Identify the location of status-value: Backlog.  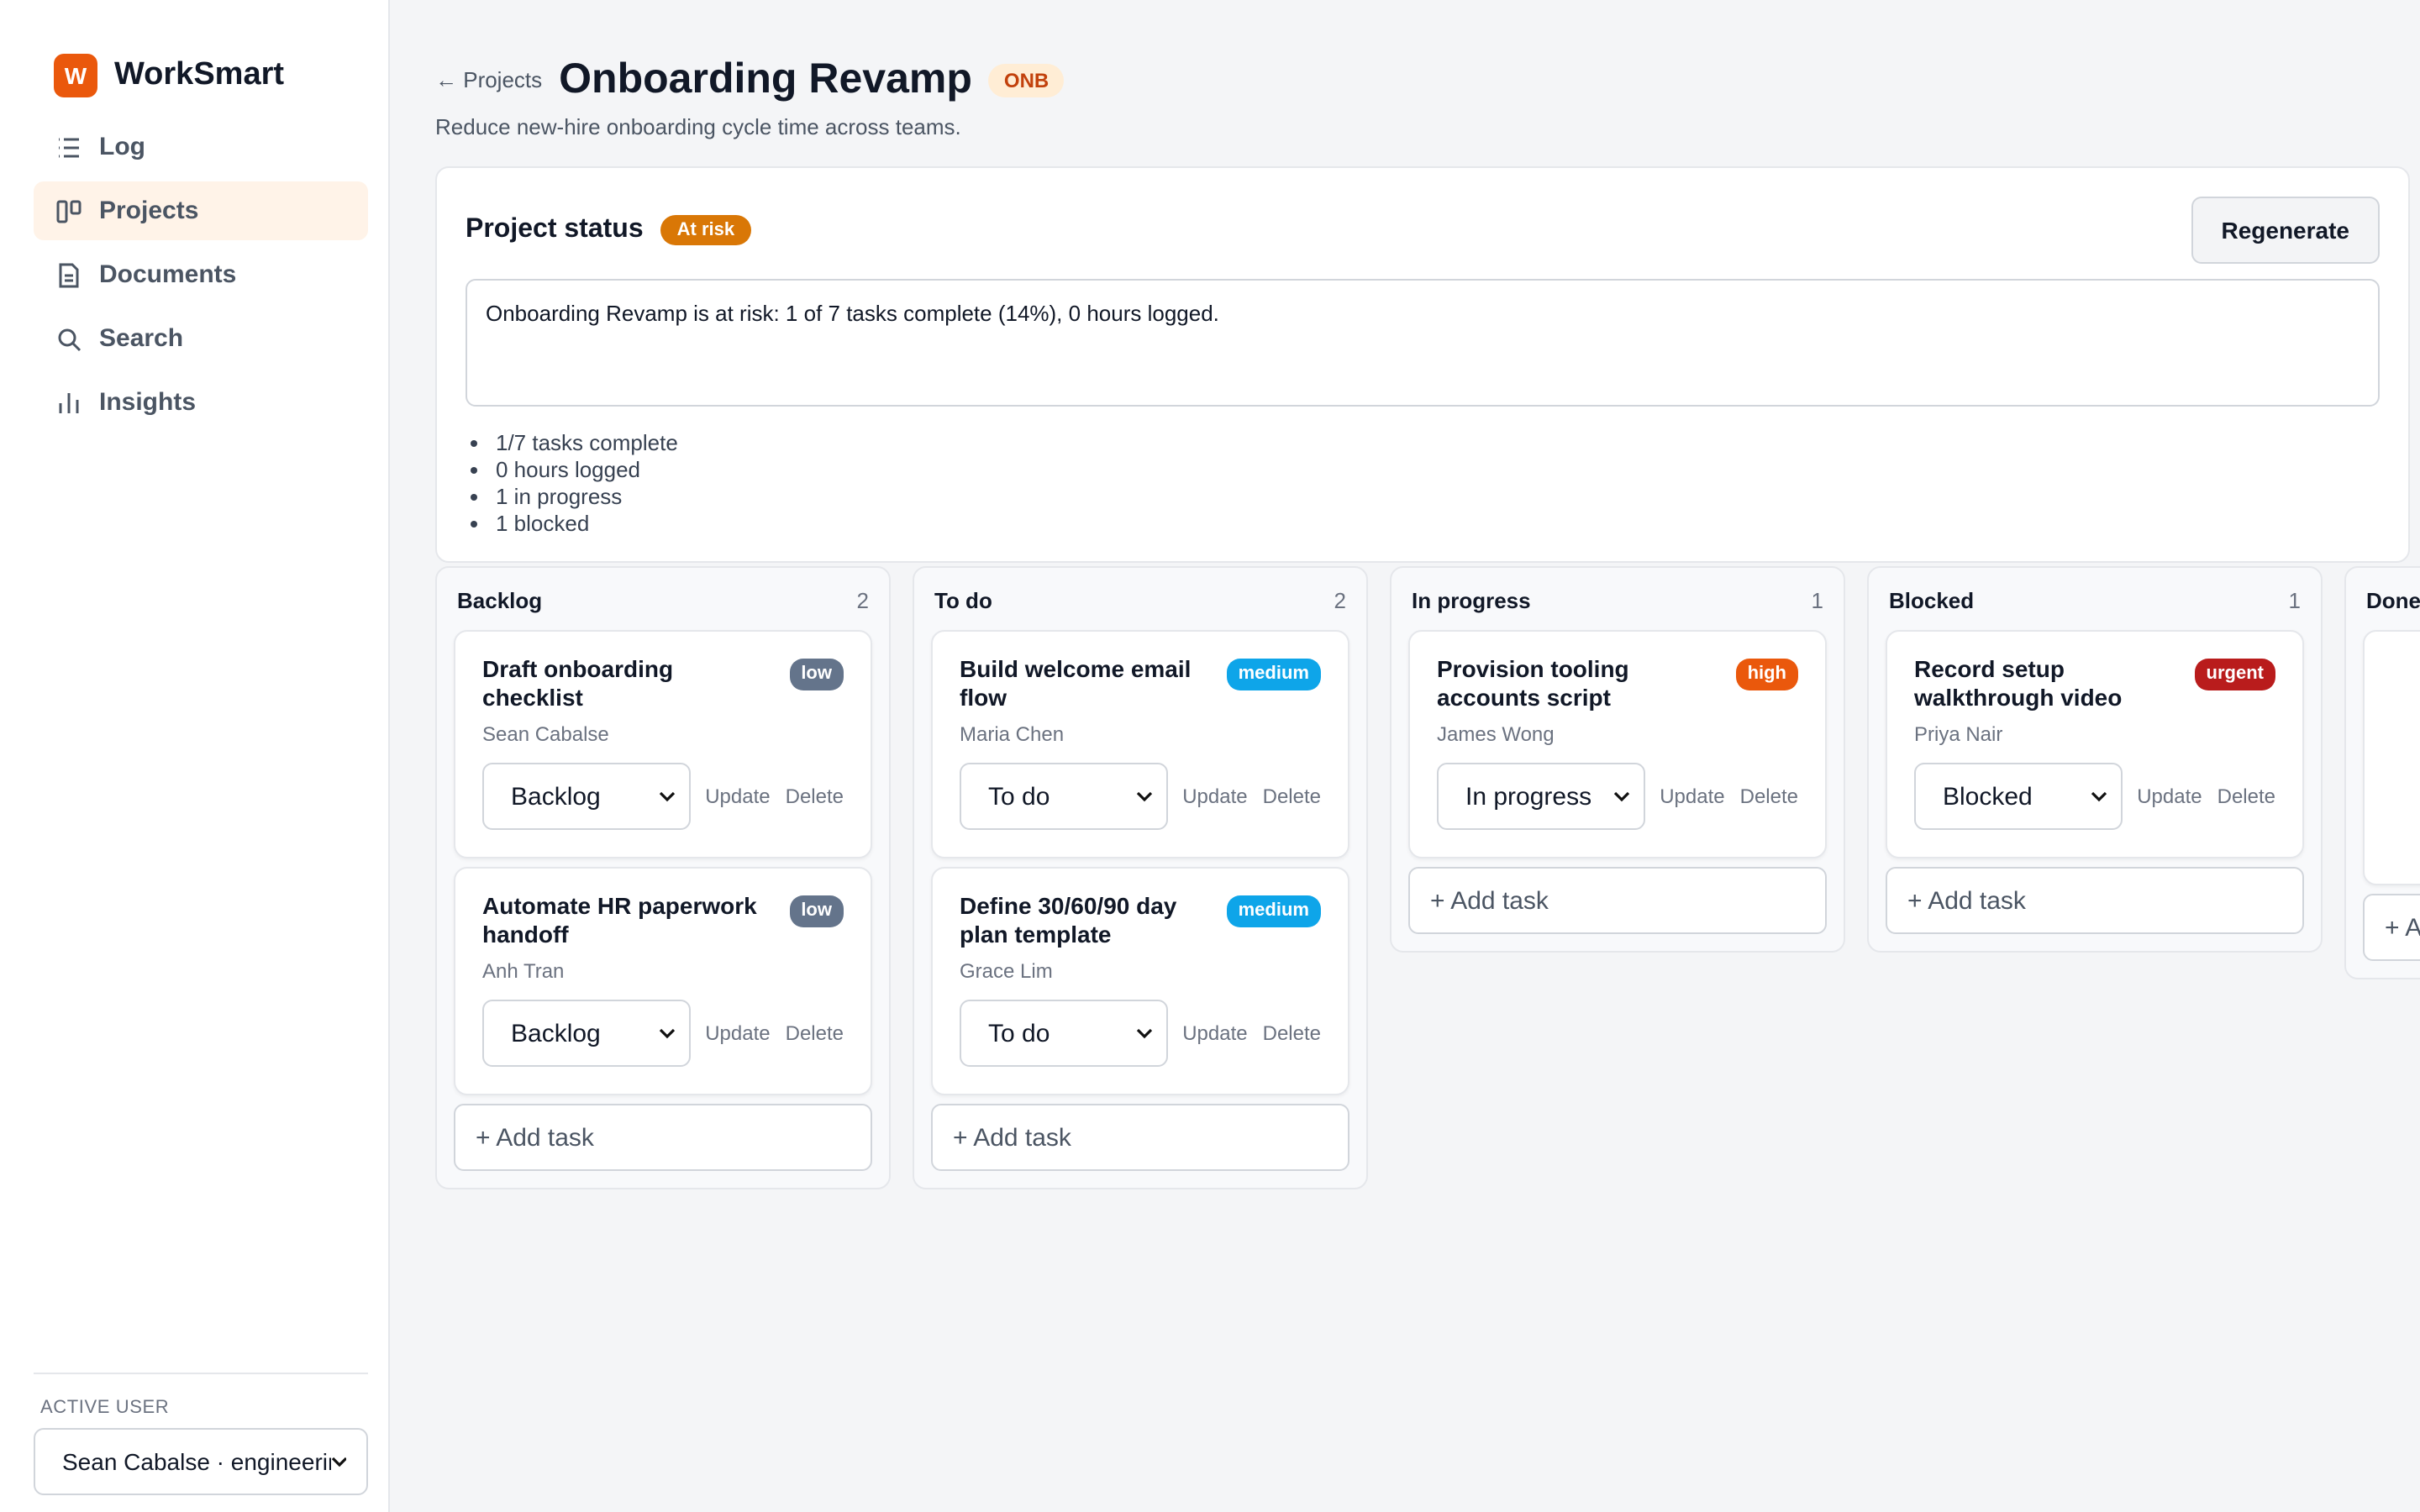
(556, 796).